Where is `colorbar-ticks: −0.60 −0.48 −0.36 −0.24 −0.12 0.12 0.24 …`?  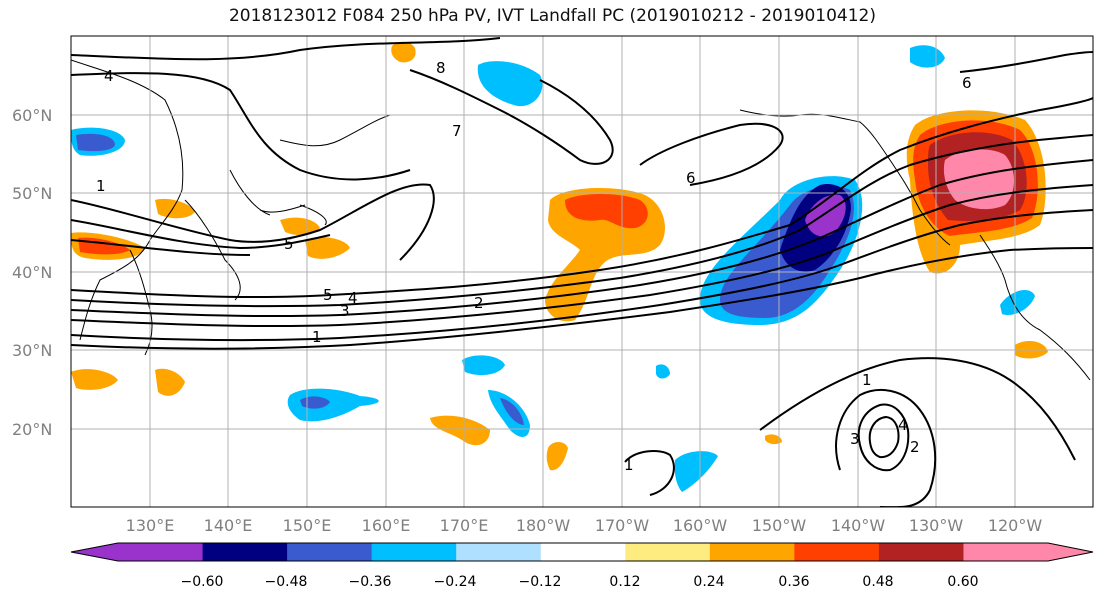
colorbar-ticks: −0.60 −0.48 −0.36 −0.24 −0.12 0.12 0.24 … is located at coordinates (580, 582).